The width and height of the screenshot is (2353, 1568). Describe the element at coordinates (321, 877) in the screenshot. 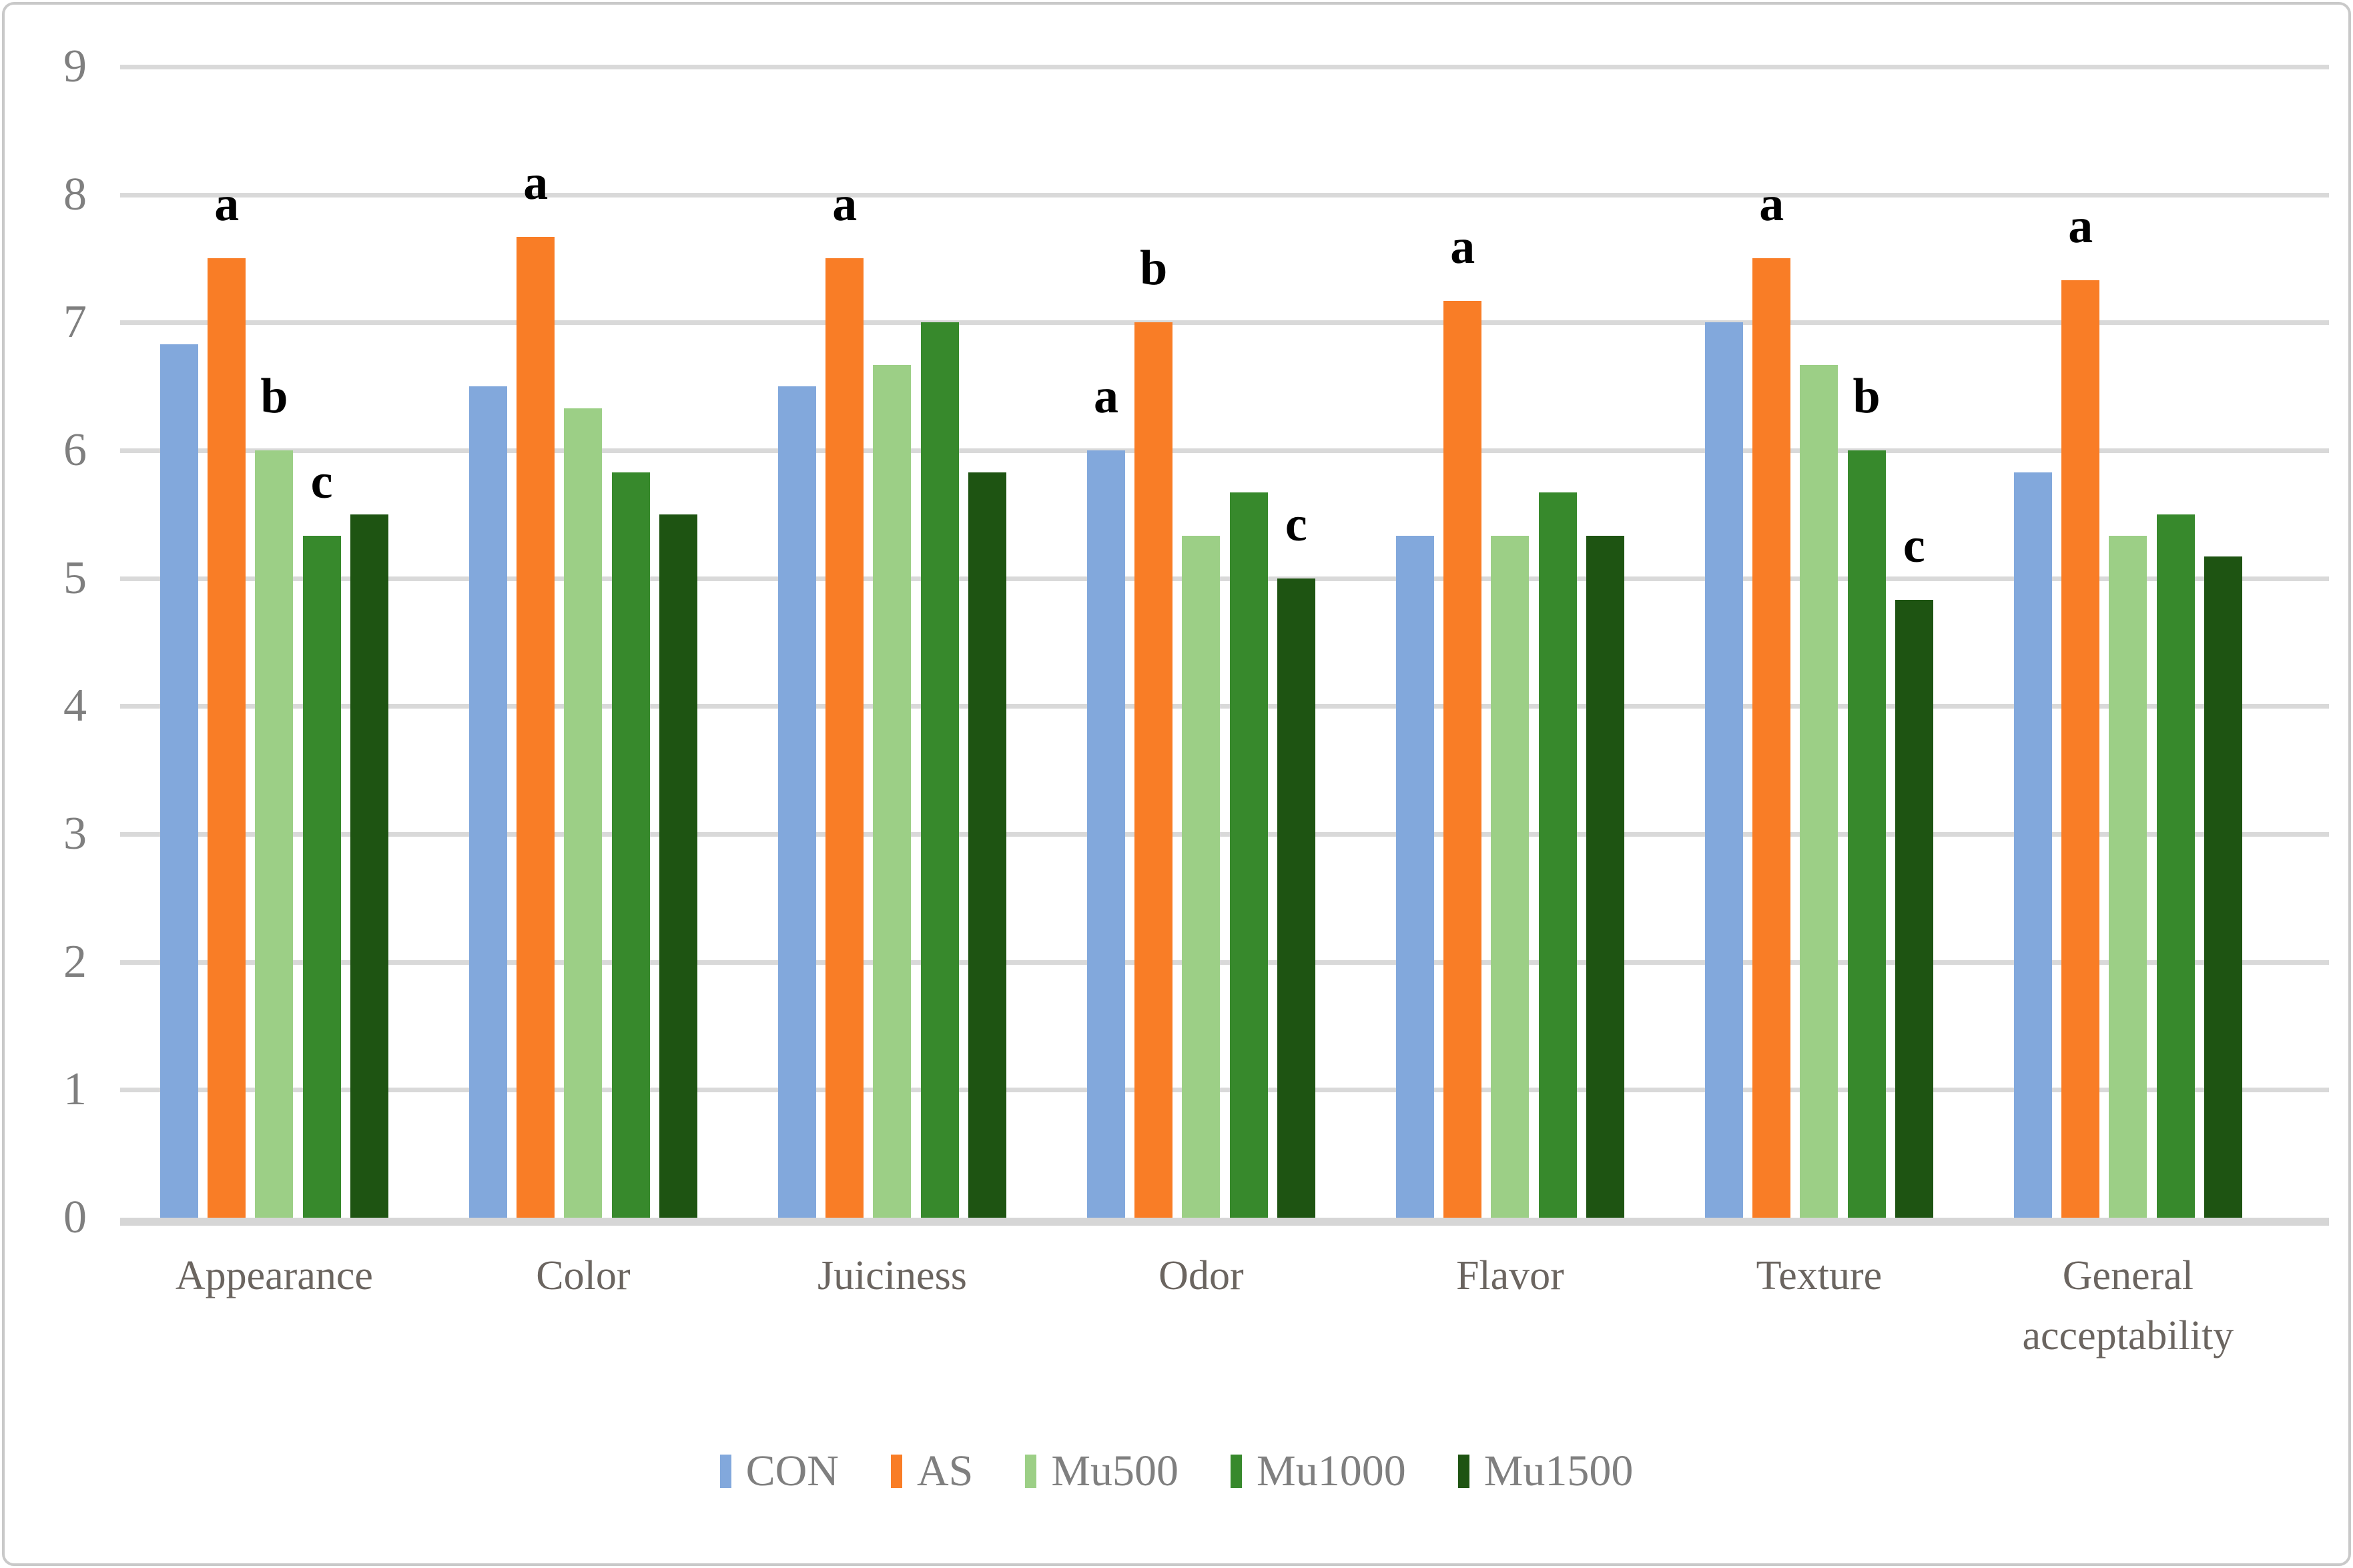

I see `bar-Mu1000-appearance` at that location.